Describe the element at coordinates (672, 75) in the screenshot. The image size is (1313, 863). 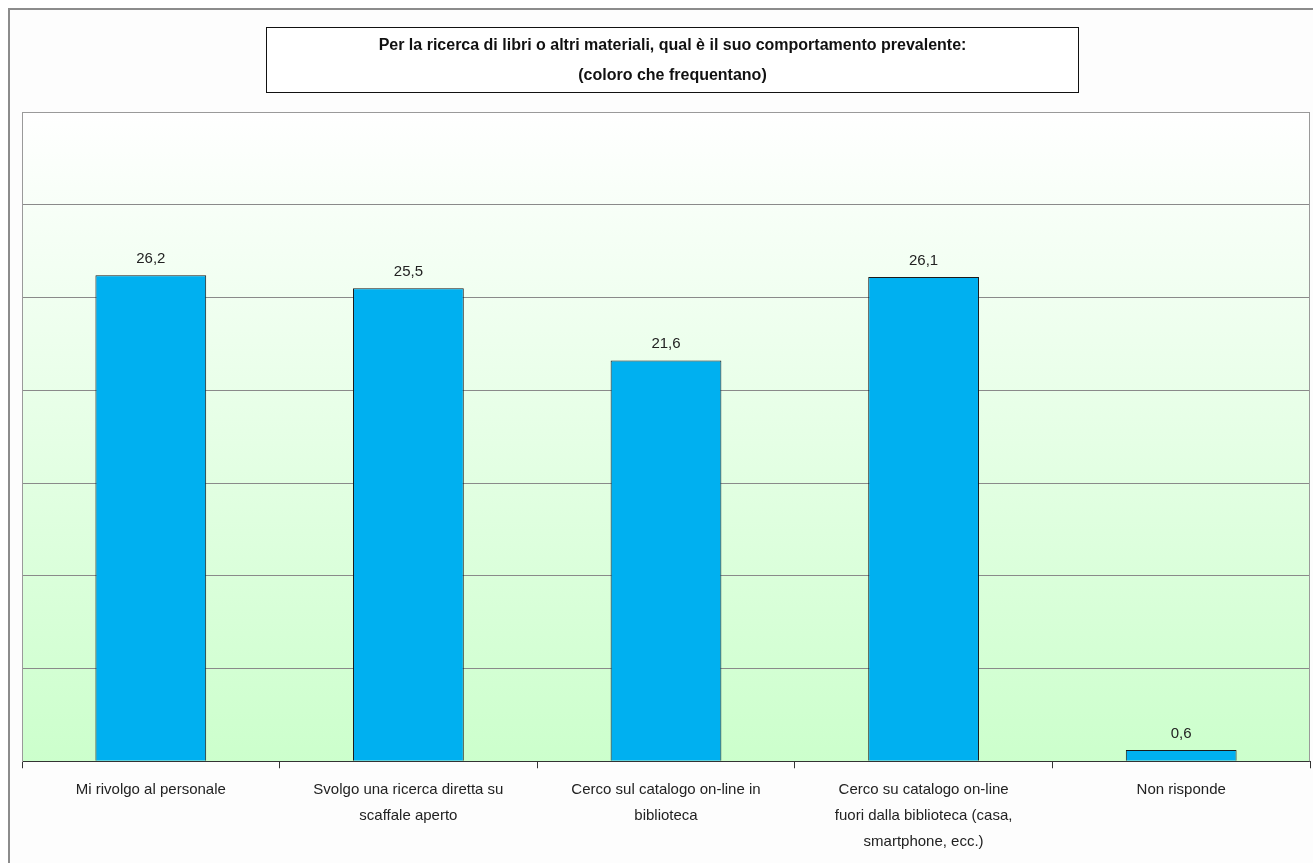
I see `chart-subtitle: (coloro che frequentano)` at that location.